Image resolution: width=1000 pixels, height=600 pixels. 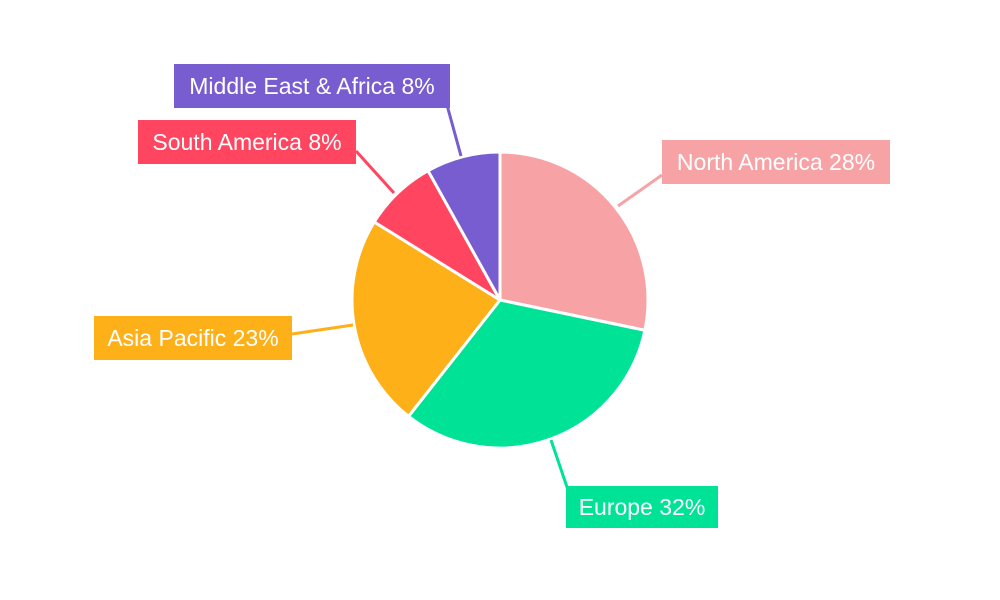 I want to click on pie-slice-asia-pacific, so click(x=426, y=319).